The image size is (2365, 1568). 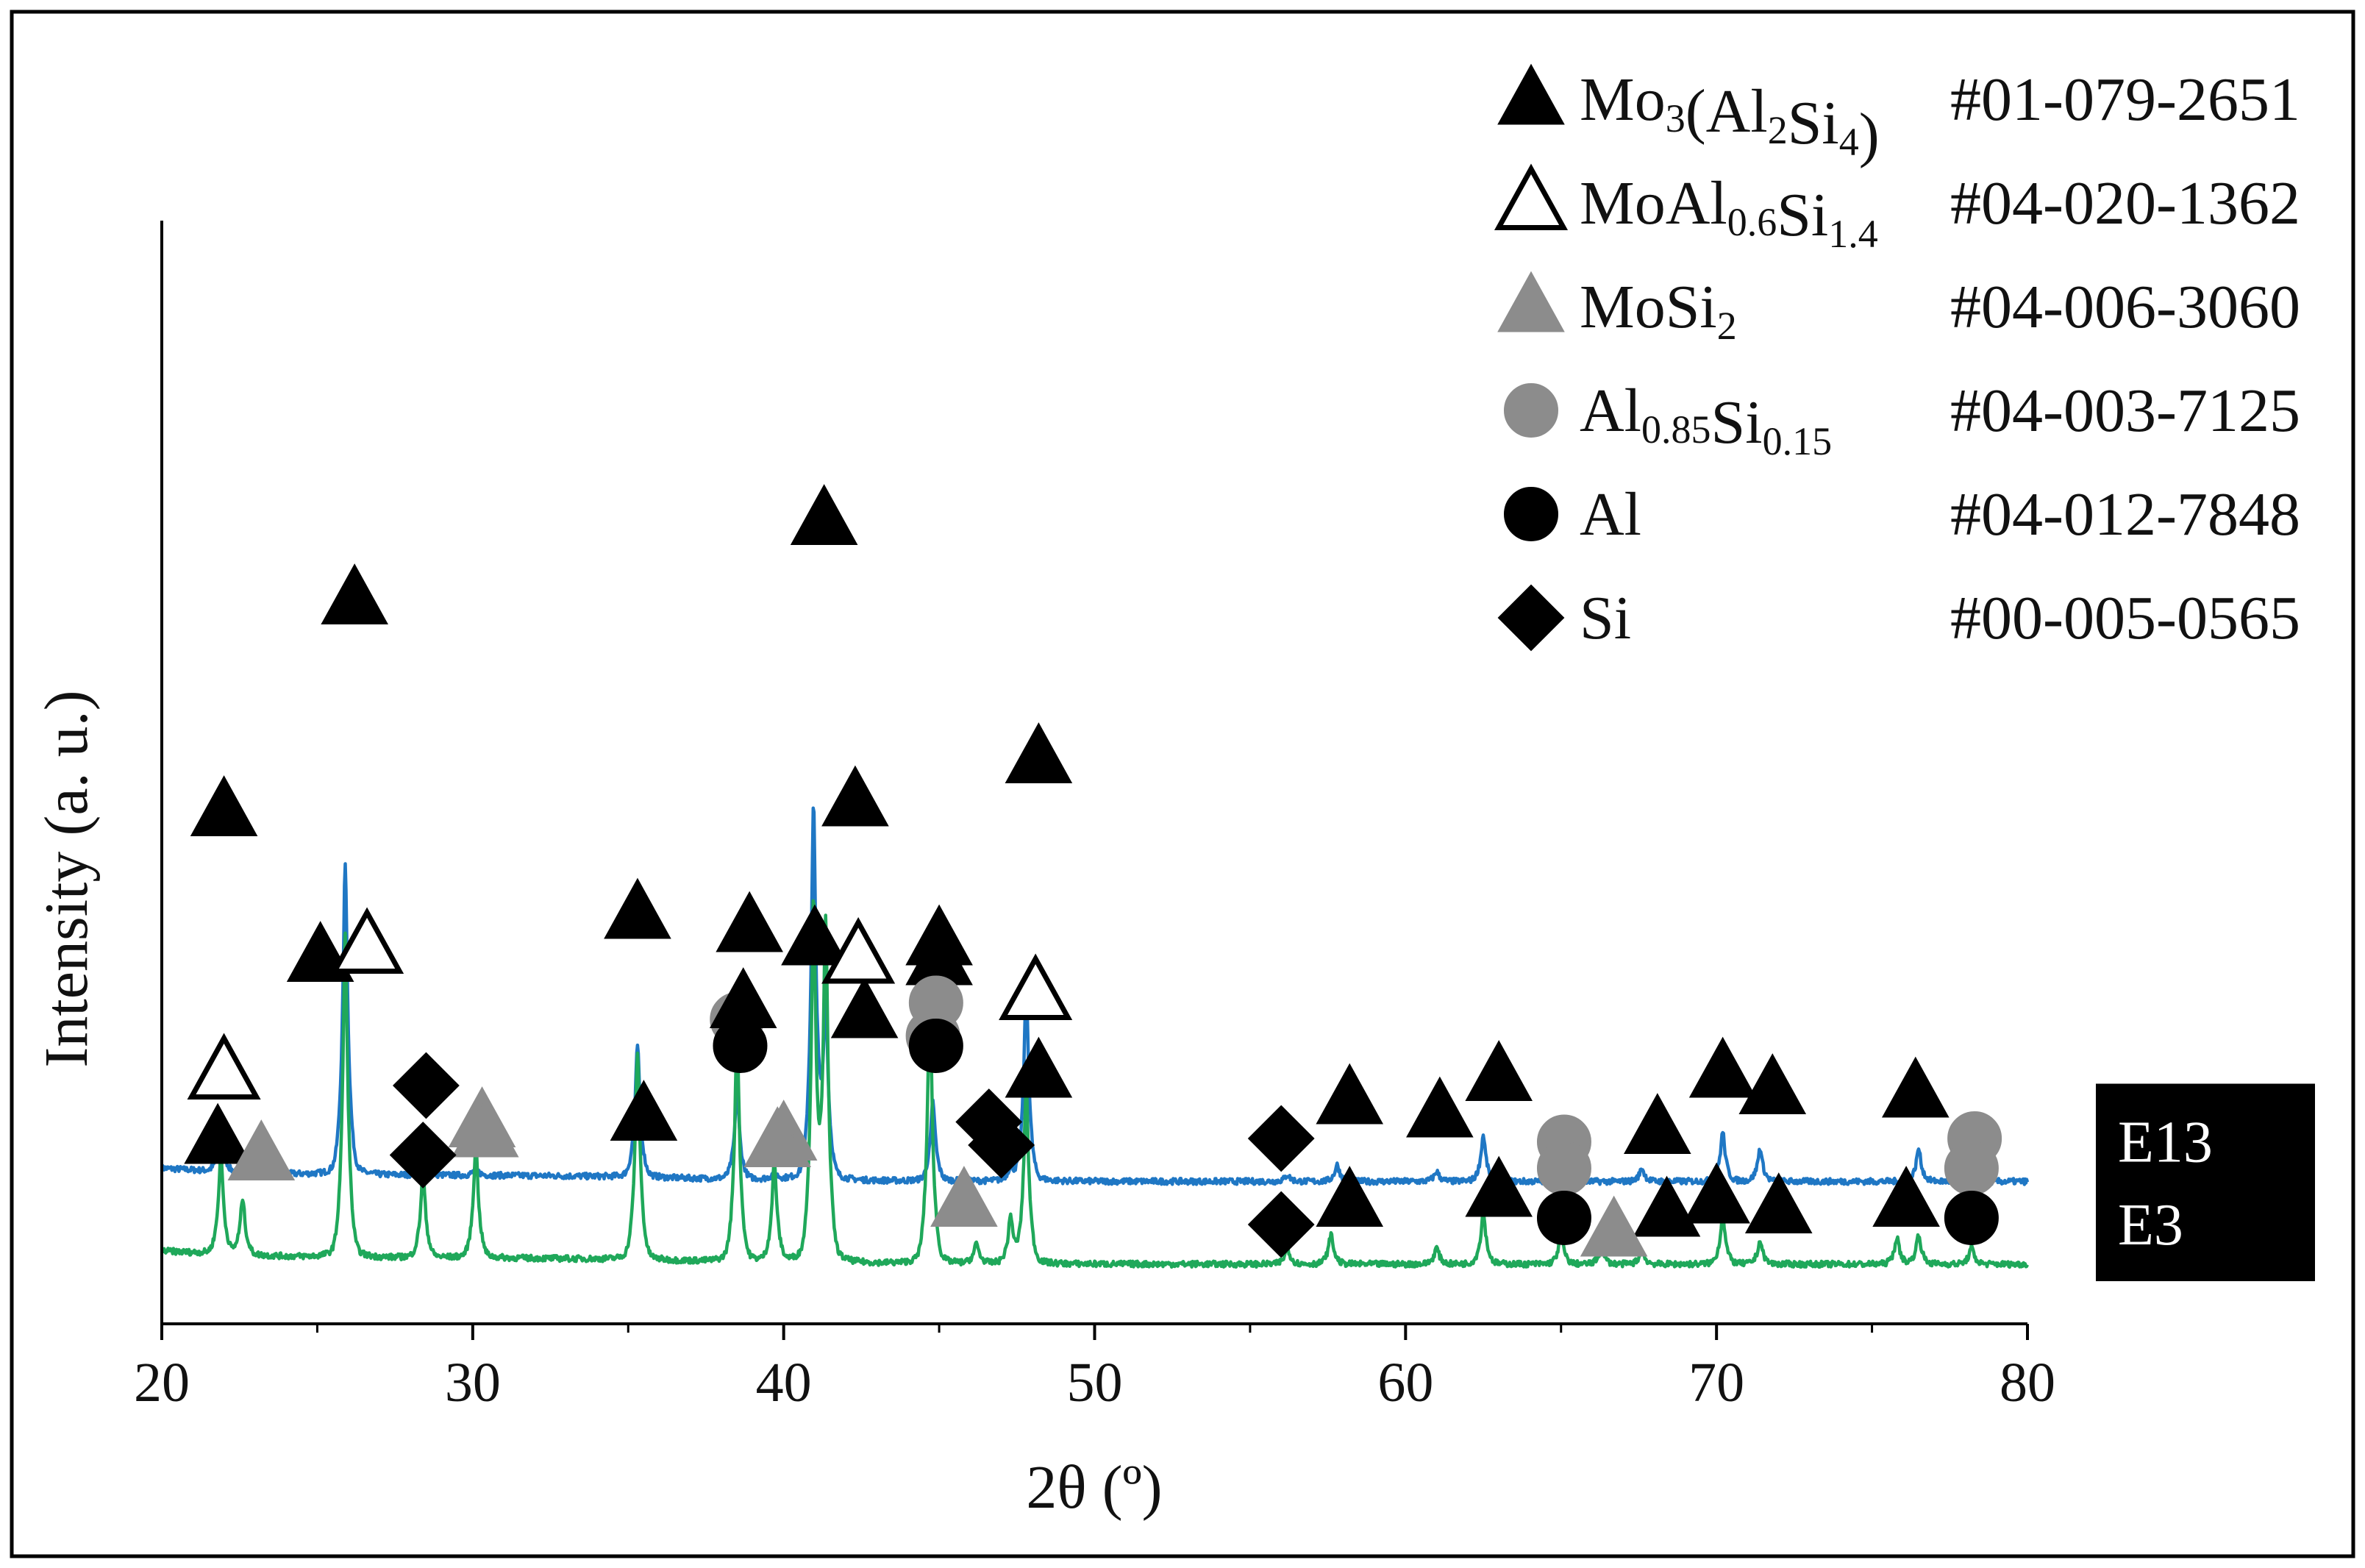 I want to click on marker-al085si015-e3, so click(x=1971, y=1168).